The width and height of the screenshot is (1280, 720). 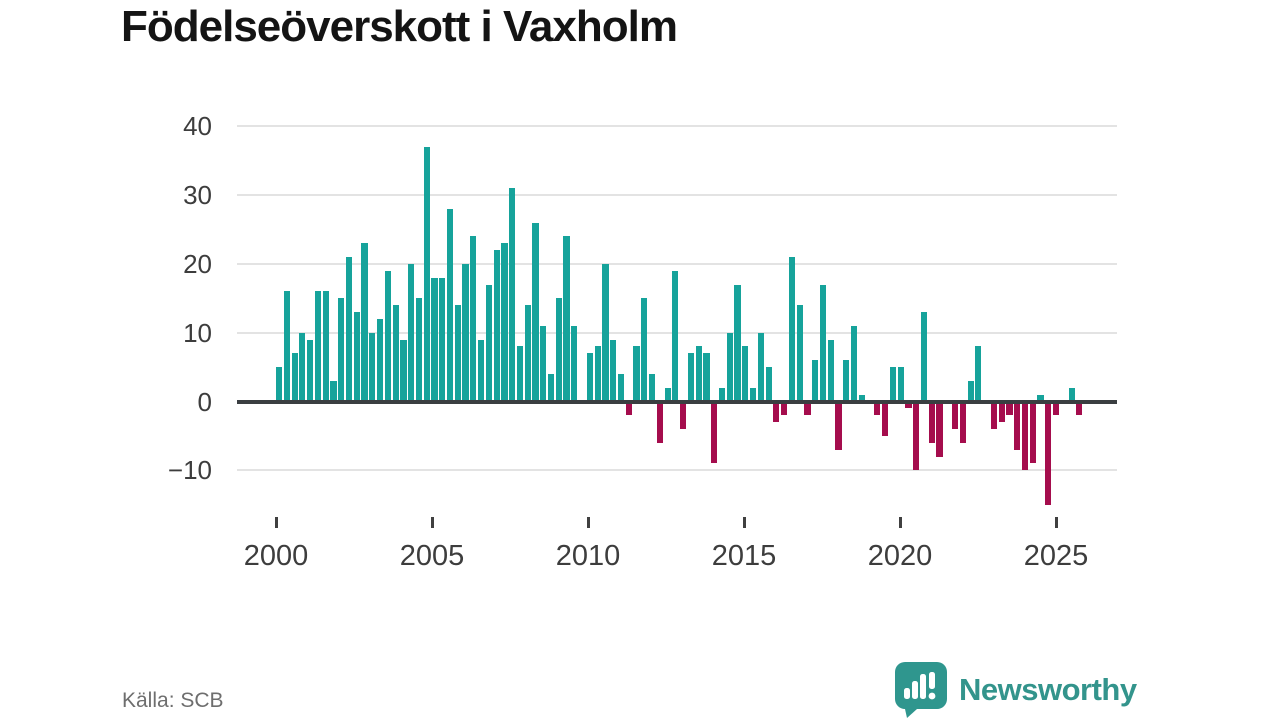 I want to click on bar-2016-q3, so click(x=791, y=329).